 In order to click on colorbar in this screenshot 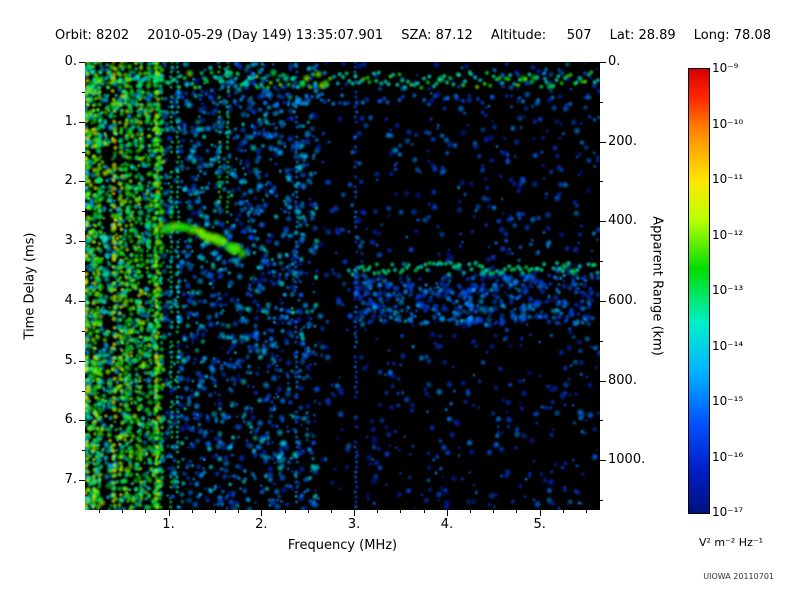, I will do `click(699, 291)`.